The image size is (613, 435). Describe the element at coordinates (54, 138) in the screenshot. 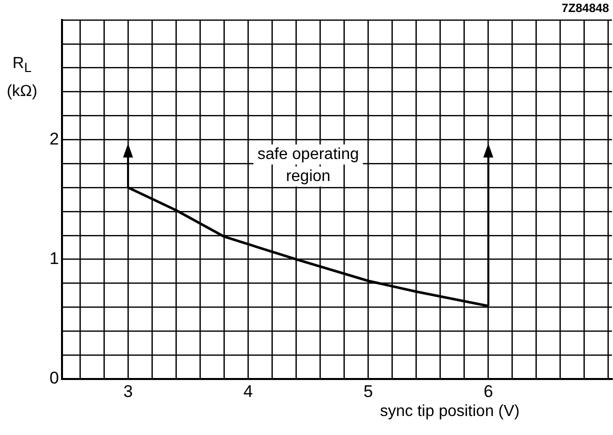

I see `y-tick-label: 2` at that location.